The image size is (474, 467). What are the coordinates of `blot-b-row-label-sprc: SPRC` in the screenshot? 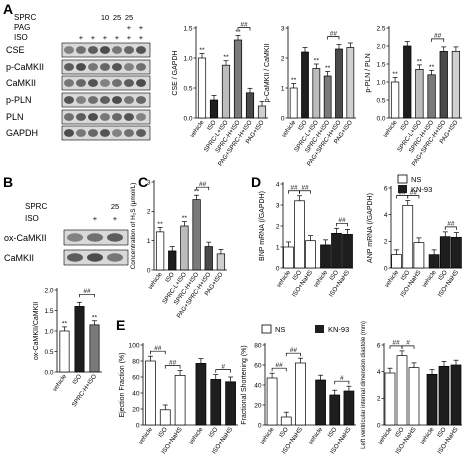 It's located at (36, 206).